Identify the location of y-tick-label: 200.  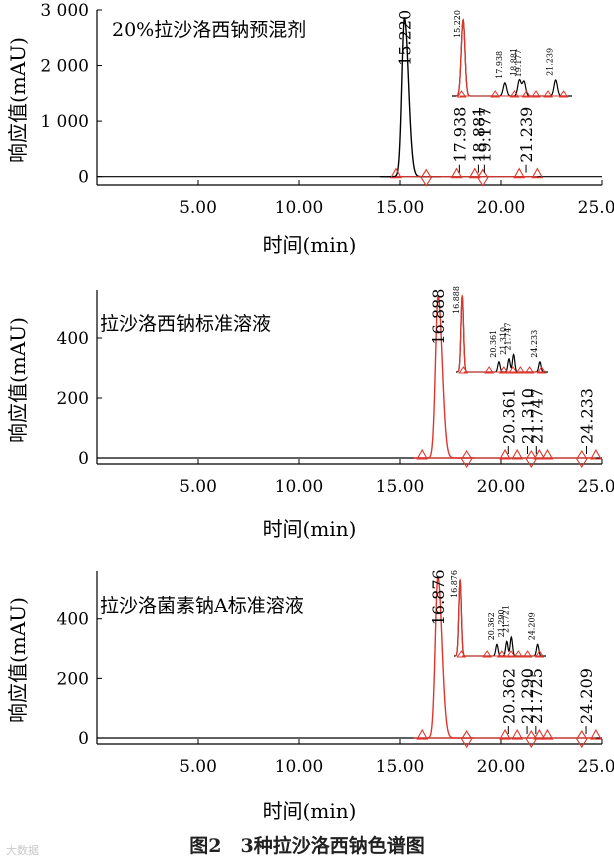
(73, 399).